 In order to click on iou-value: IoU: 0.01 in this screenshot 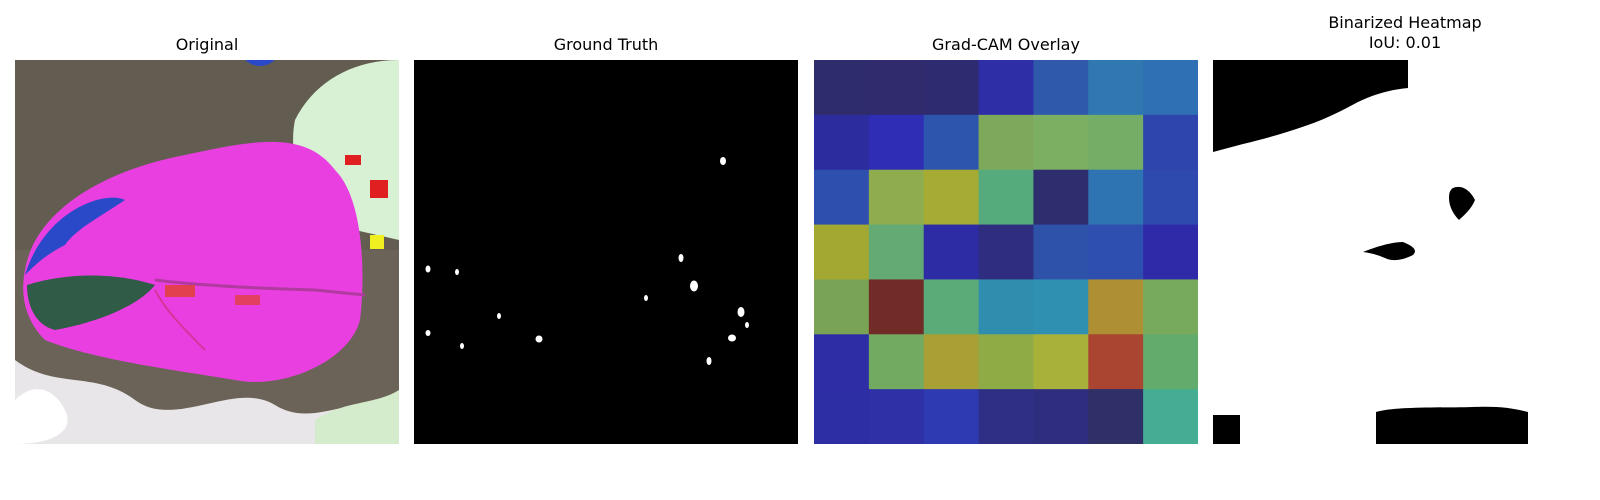, I will do `click(1405, 42)`.